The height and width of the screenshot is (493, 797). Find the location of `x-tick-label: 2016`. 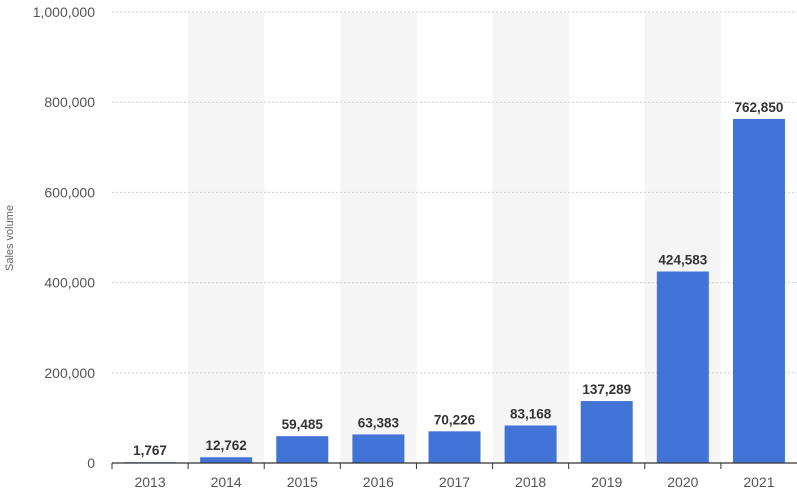

x-tick-label: 2016 is located at coordinates (378, 482).